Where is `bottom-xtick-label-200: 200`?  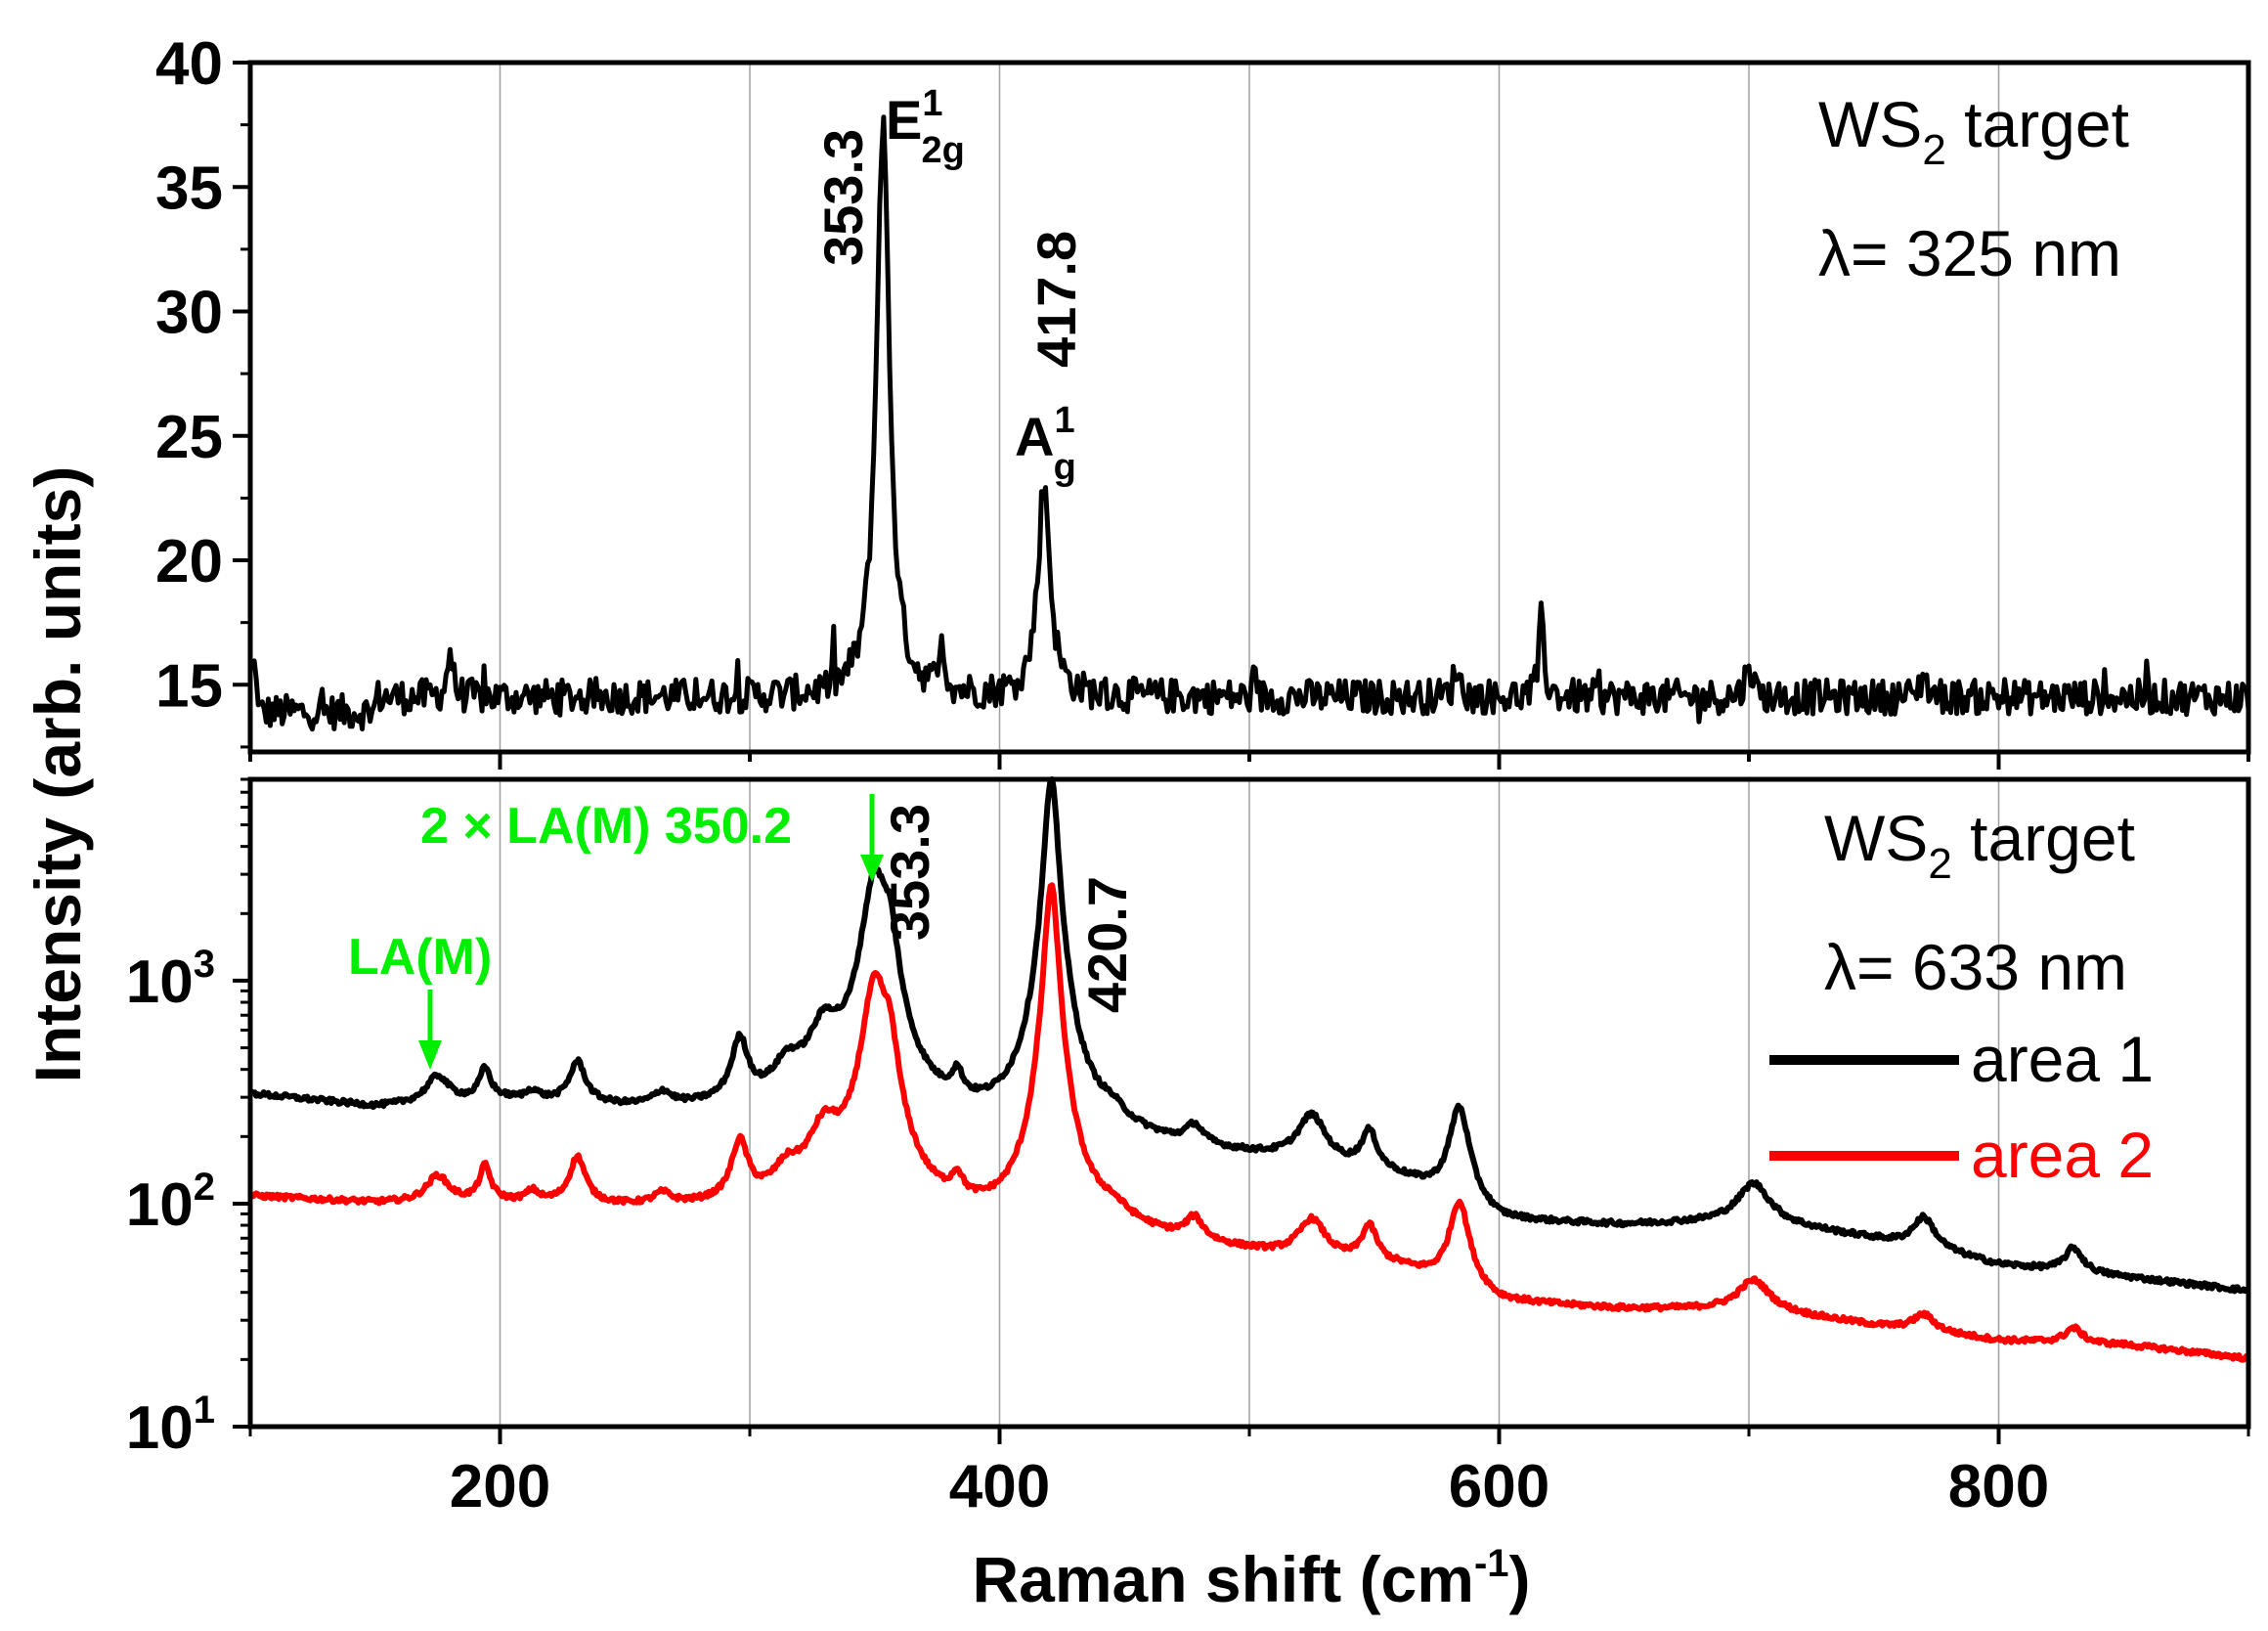
bottom-xtick-label-200: 200 is located at coordinates (500, 1487).